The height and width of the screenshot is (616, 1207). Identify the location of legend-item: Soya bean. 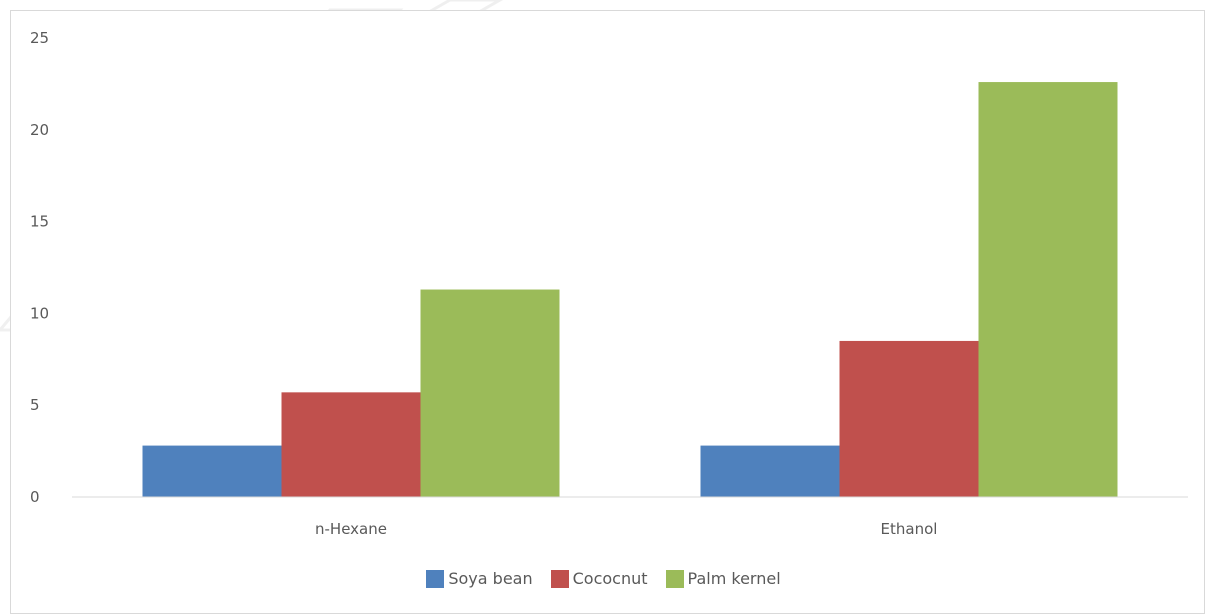
(479, 578).